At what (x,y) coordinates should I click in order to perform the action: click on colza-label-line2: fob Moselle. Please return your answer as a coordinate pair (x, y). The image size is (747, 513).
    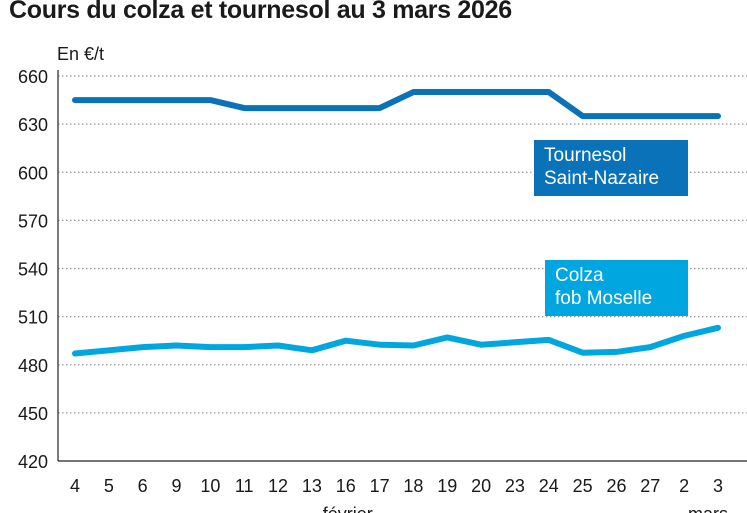
    Looking at the image, I should click on (604, 298).